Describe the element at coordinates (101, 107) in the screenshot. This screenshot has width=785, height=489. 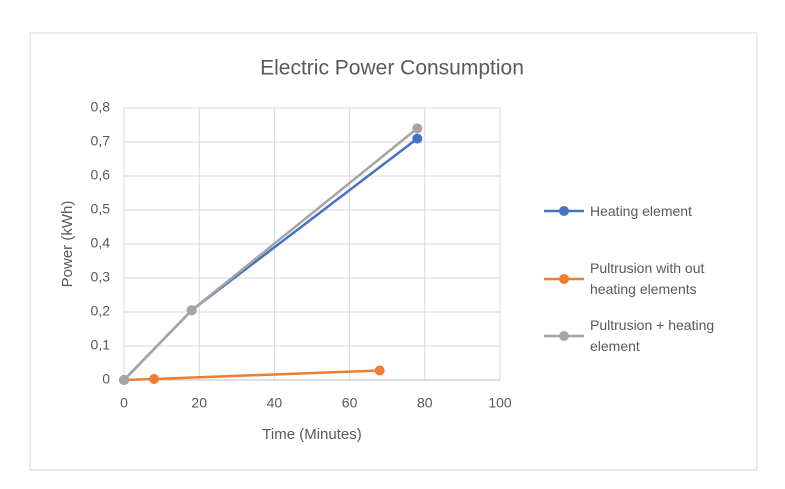
I see `y-tick-label: 0,8` at that location.